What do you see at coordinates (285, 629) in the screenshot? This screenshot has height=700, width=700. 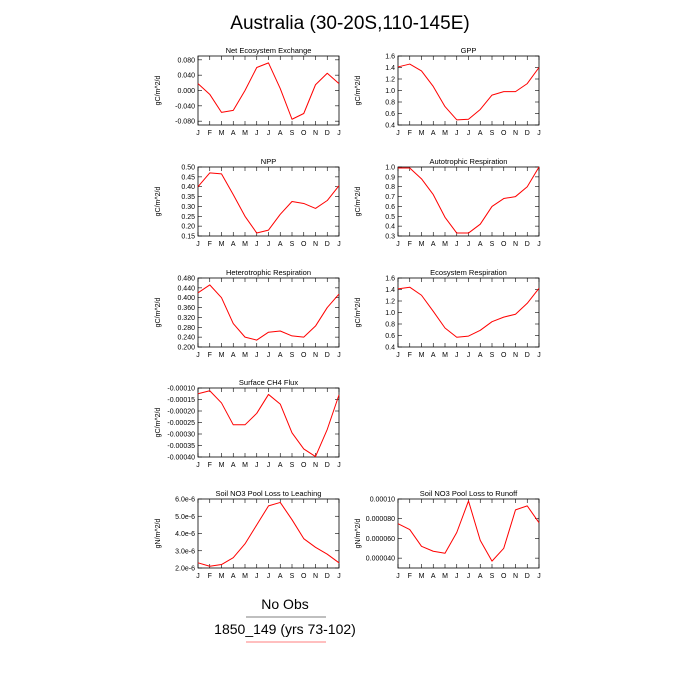 I see `model-run-label: 1850_149 (yrs 73-102)` at bounding box center [285, 629].